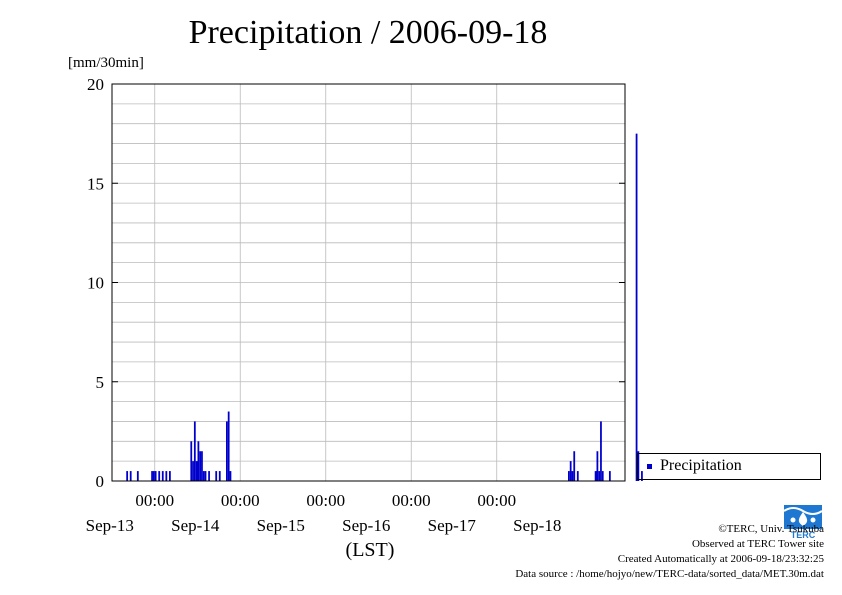 This screenshot has height=595, width=842. I want to click on date-label: Sep-15, so click(281, 525).